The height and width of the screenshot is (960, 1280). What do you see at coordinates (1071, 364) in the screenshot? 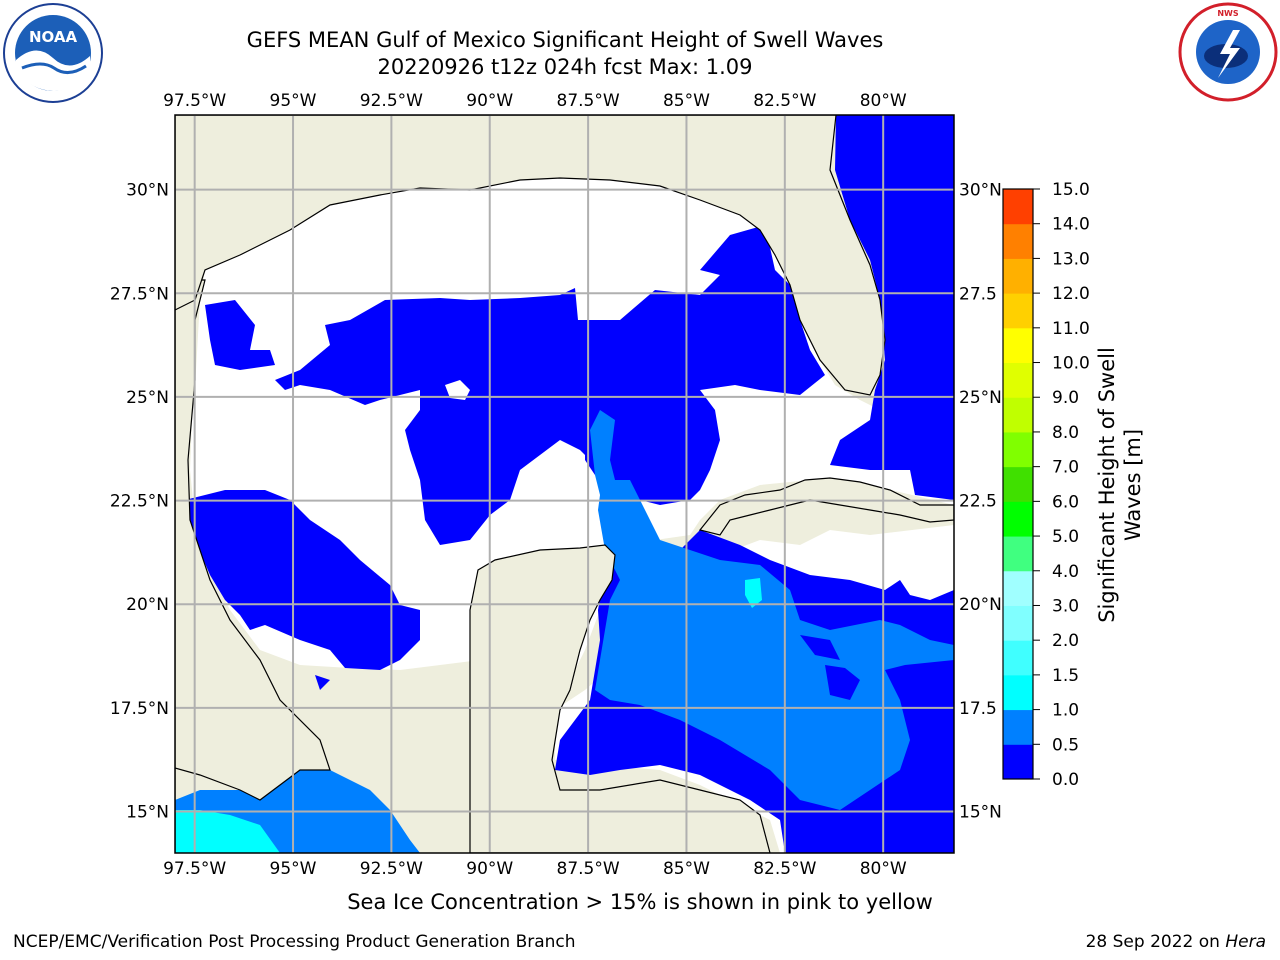
I see `colorbar-tick-label: 10.0` at bounding box center [1071, 364].